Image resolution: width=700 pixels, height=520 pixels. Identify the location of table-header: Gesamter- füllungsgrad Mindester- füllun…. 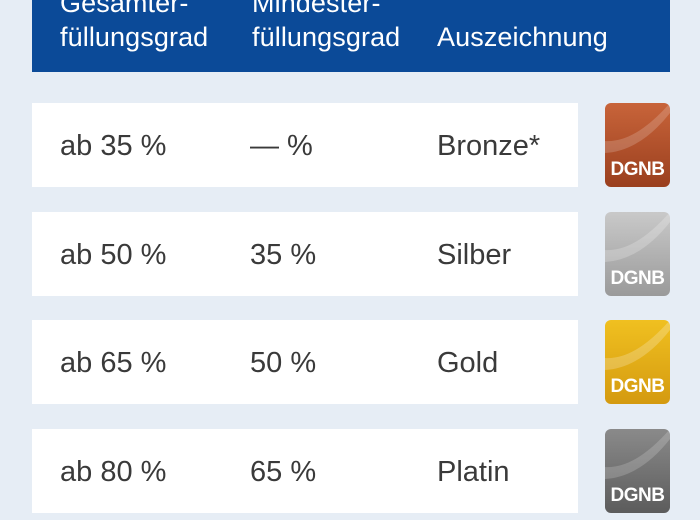
(351, 36).